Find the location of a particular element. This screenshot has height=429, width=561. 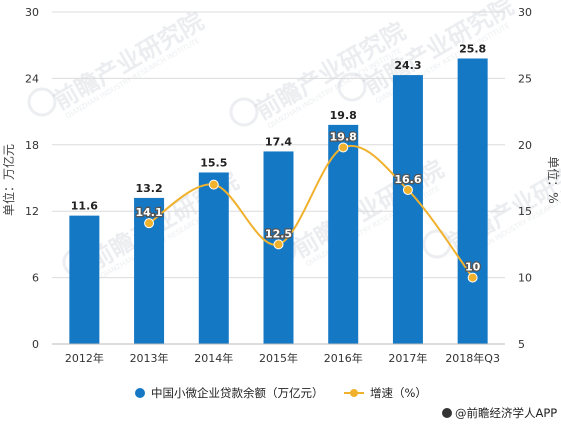

right-axis-tick-label: 15 is located at coordinates (525, 211).